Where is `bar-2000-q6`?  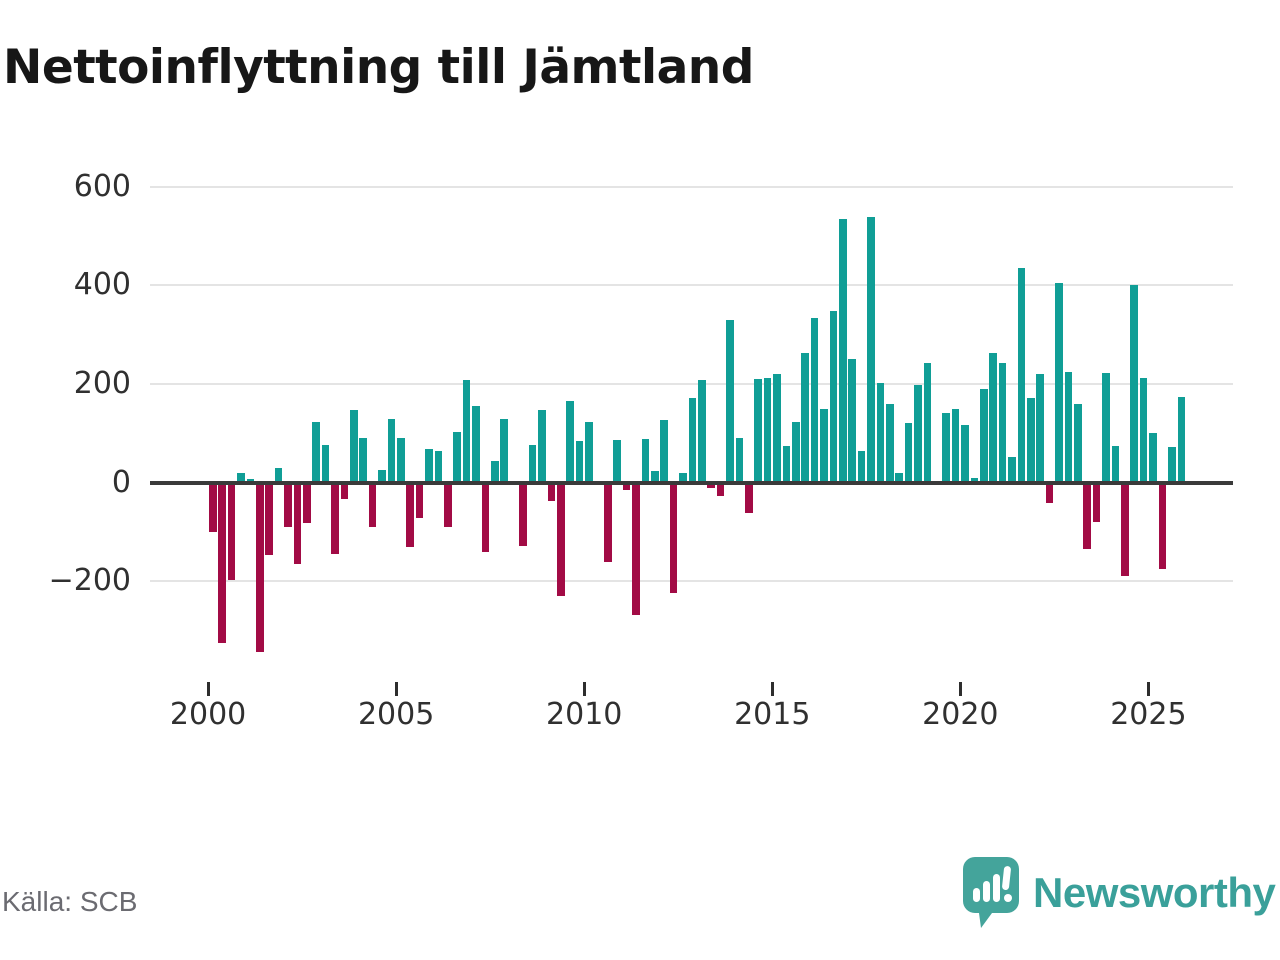 bar-2000-q6 is located at coordinates (269, 518).